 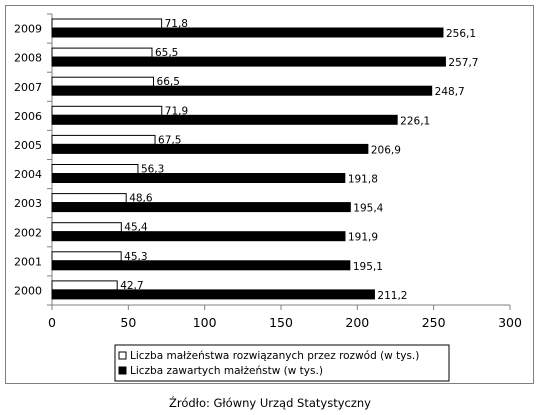 What do you see at coordinates (434, 322) in the screenshot?
I see `x-tick-label: 250` at bounding box center [434, 322].